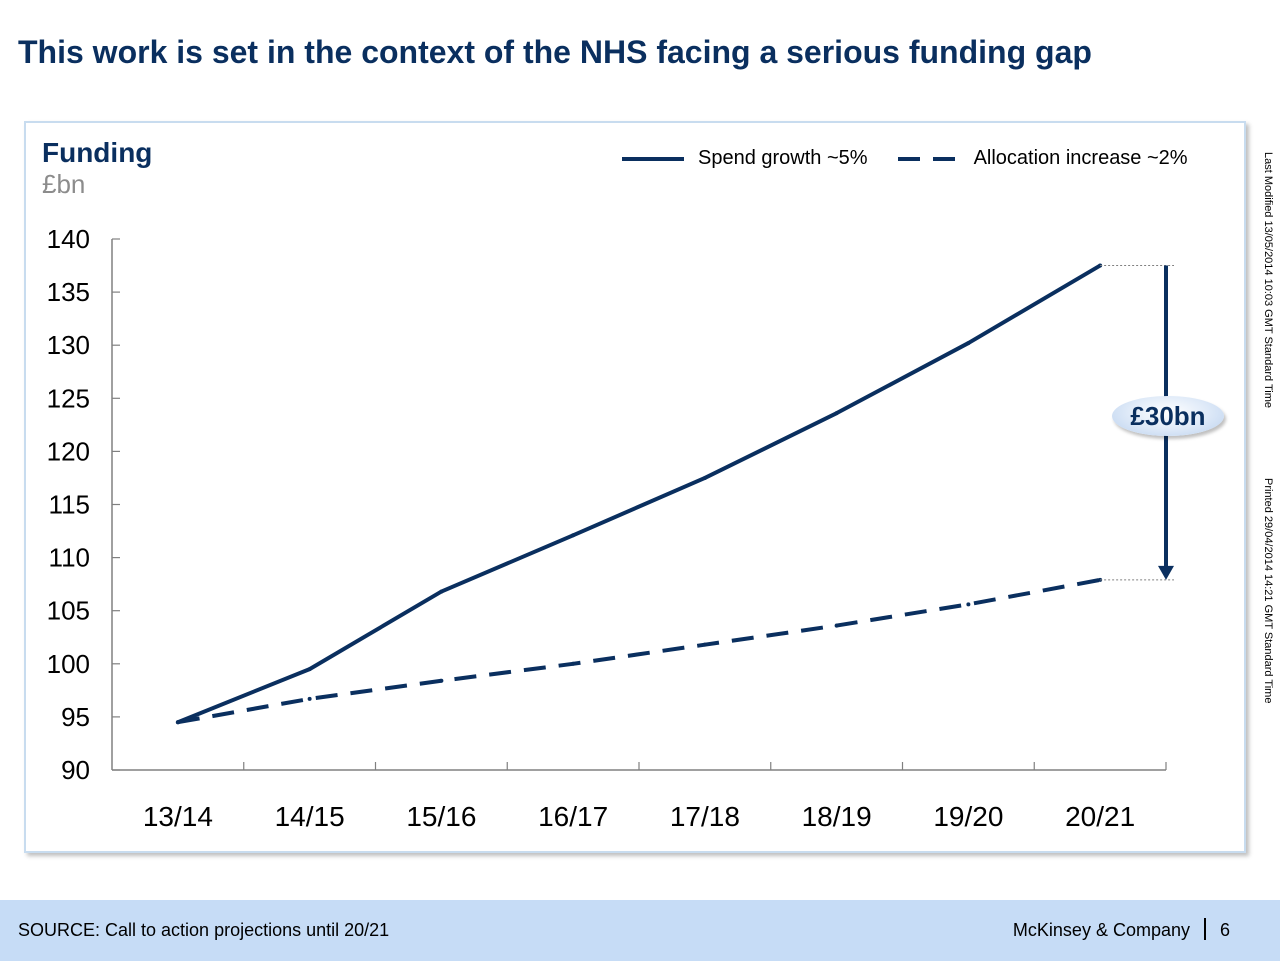  Describe the element at coordinates (441, 591) in the screenshot. I see `series-0-point-15/16` at that location.